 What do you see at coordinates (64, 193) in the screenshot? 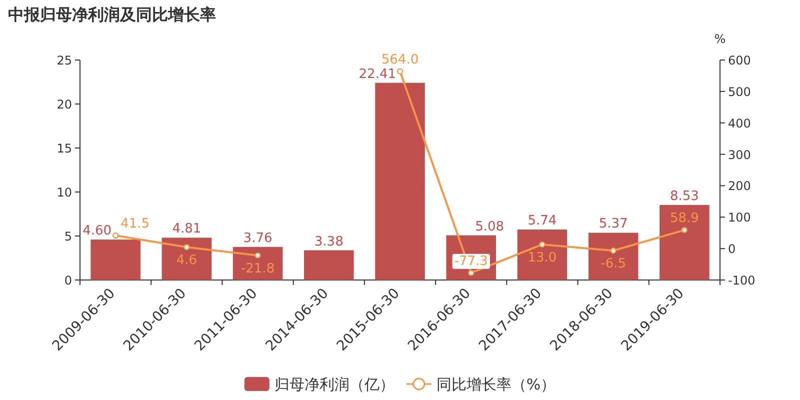
I see `y-tick-label: 10` at bounding box center [64, 193].